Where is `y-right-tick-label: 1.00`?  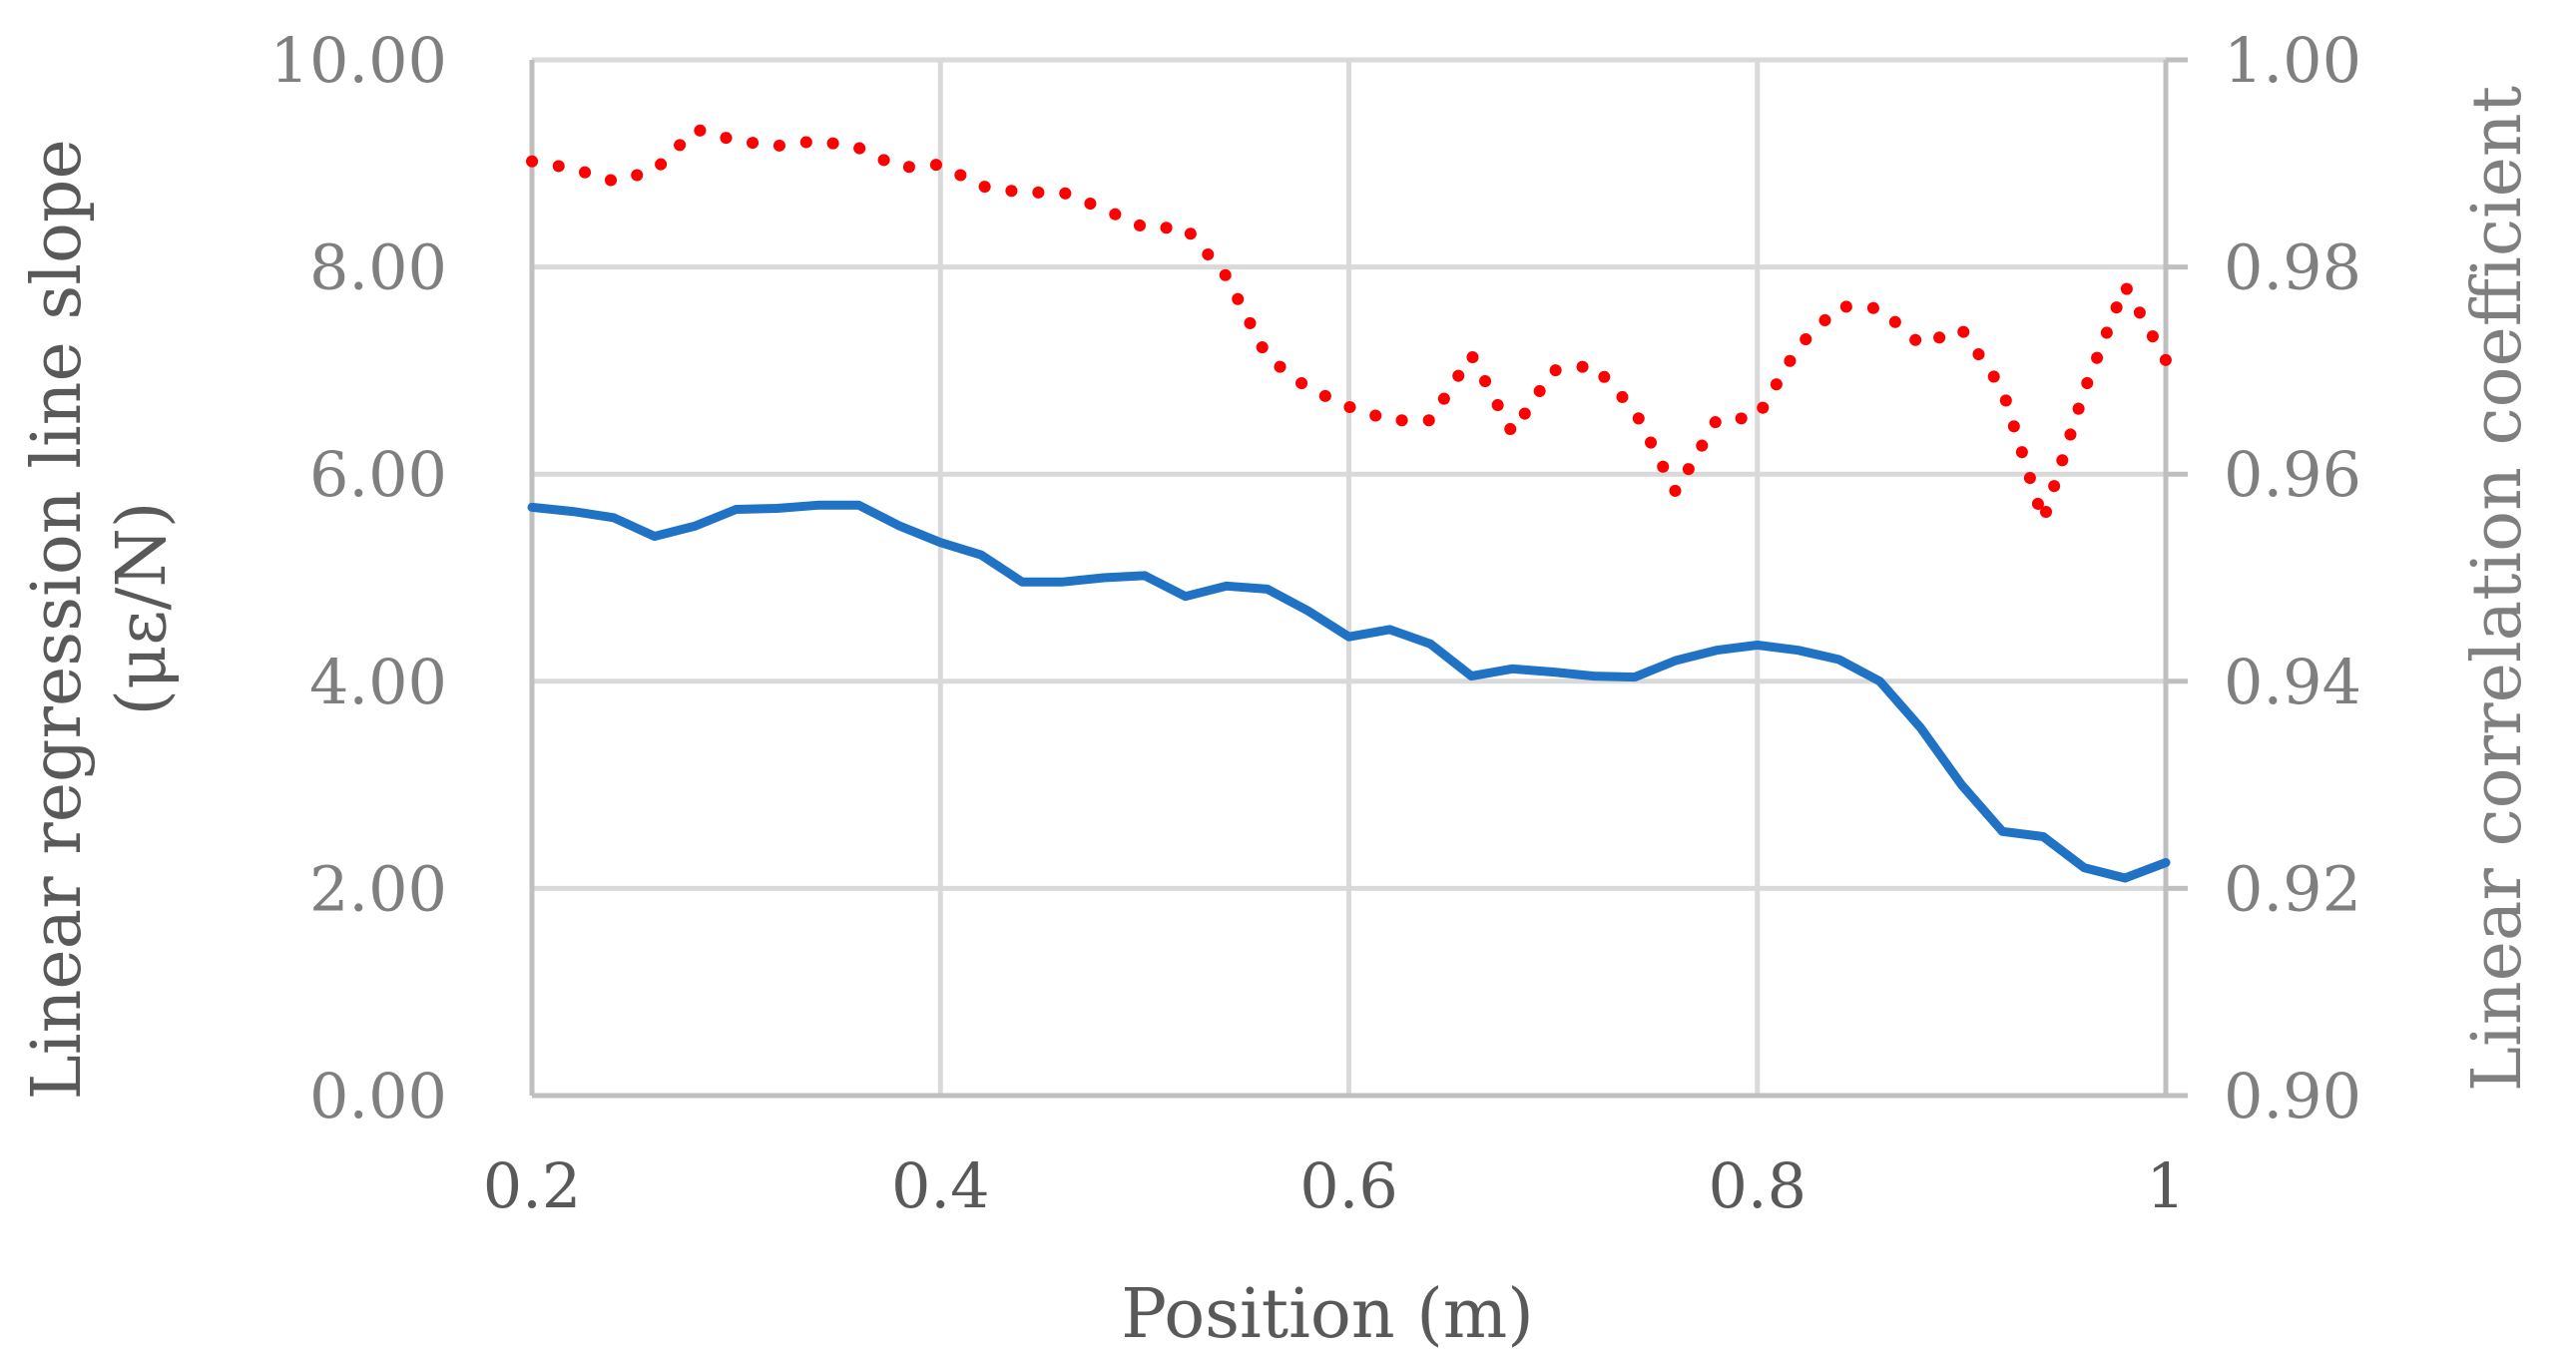
y-right-tick-label: 1.00 is located at coordinates (2293, 60).